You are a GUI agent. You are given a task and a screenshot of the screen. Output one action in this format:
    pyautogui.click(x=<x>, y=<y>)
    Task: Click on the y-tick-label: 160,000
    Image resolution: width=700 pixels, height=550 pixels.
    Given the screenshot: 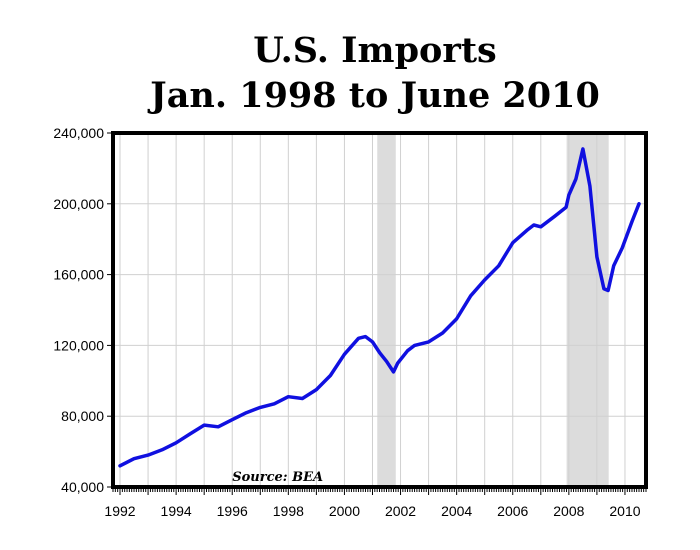 What is the action you would take?
    pyautogui.click(x=78, y=275)
    